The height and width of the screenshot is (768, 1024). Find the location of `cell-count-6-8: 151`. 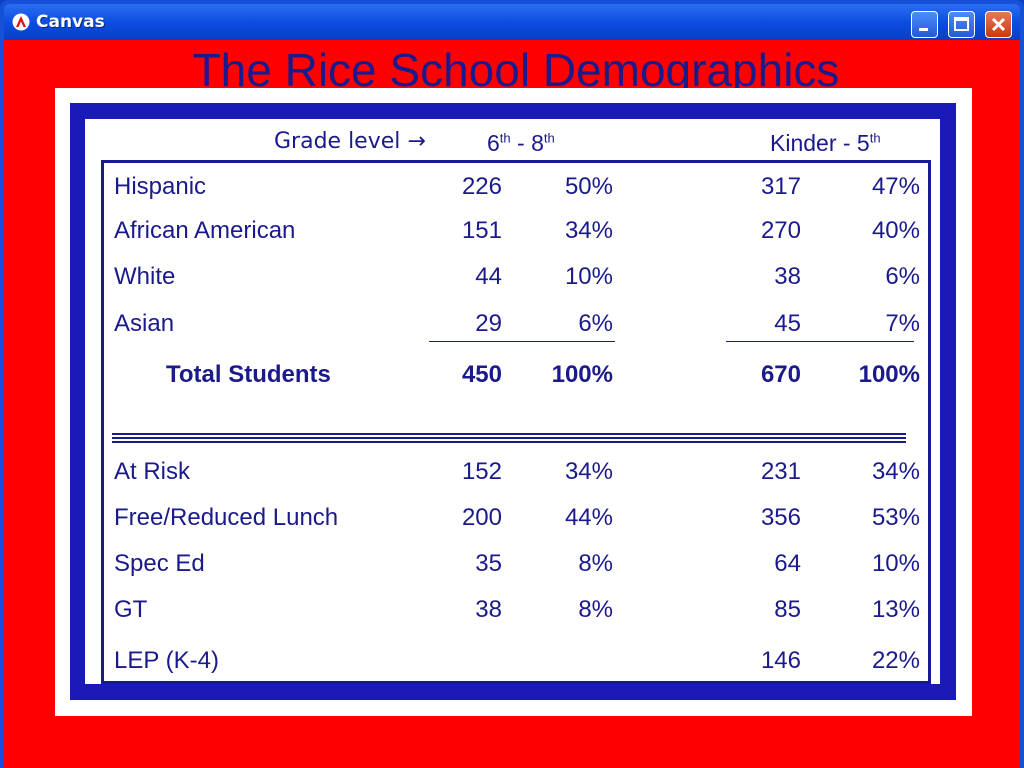

cell-count-6-8: 151 is located at coordinates (481, 230).